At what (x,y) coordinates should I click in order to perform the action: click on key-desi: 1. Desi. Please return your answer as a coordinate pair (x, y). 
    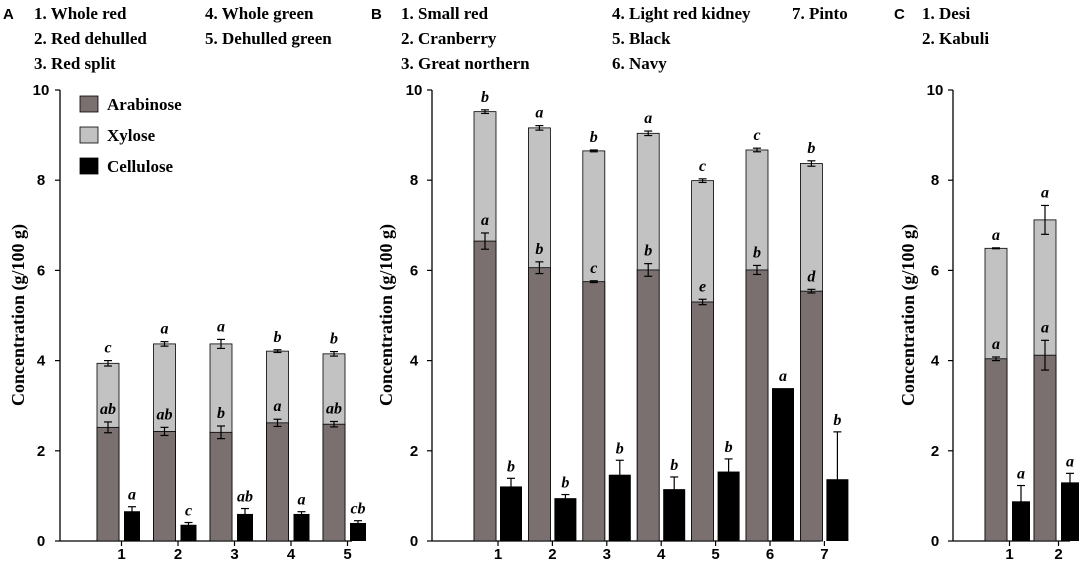
    Looking at the image, I should click on (946, 13).